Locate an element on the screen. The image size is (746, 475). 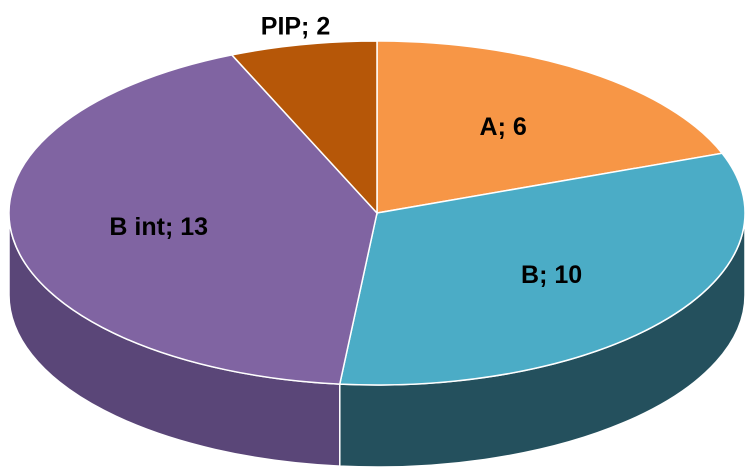
slice is located at coordinates (304, 127).